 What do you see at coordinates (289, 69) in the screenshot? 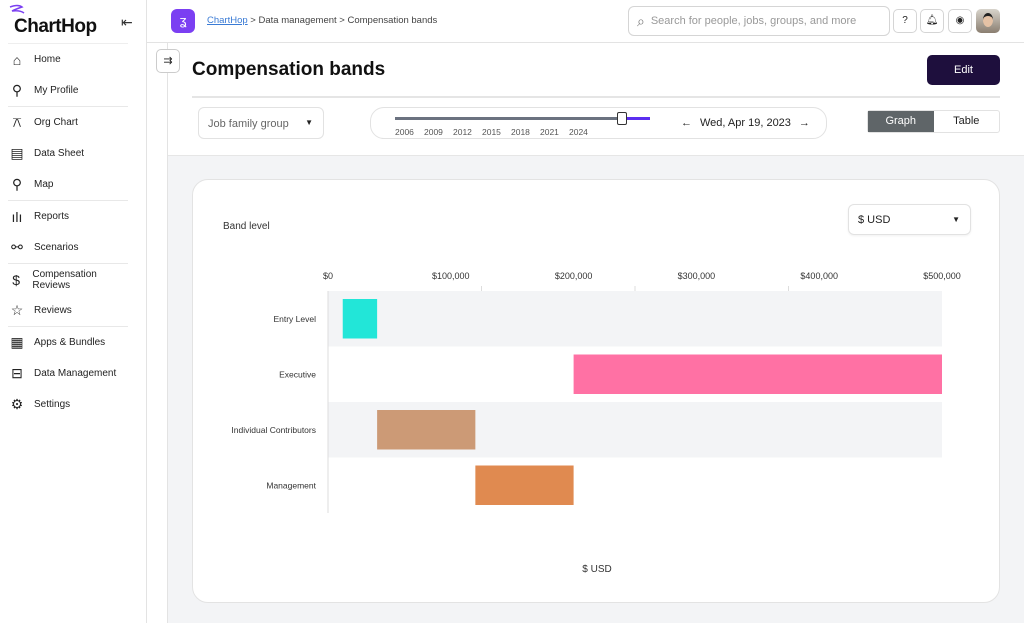
I see `page-title: Compensation bands` at bounding box center [289, 69].